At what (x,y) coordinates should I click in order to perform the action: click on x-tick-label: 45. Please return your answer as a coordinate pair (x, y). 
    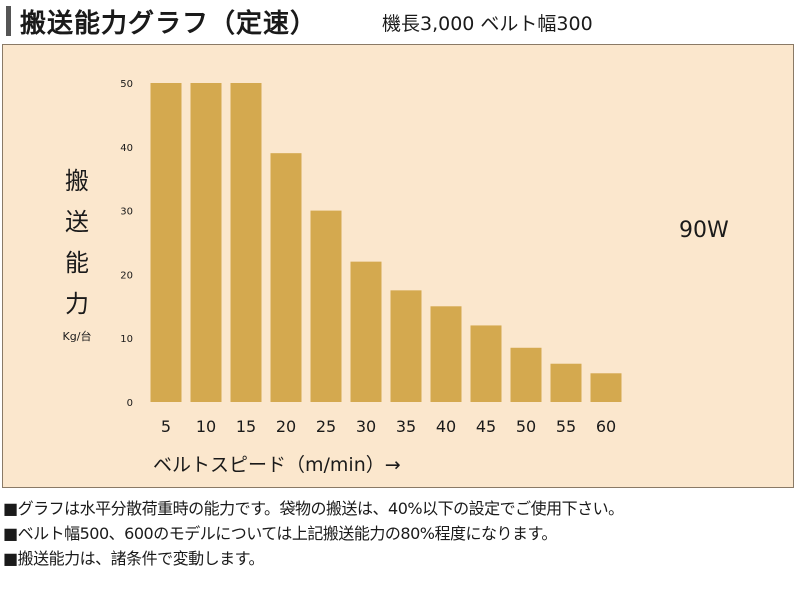
    Looking at the image, I should click on (486, 426).